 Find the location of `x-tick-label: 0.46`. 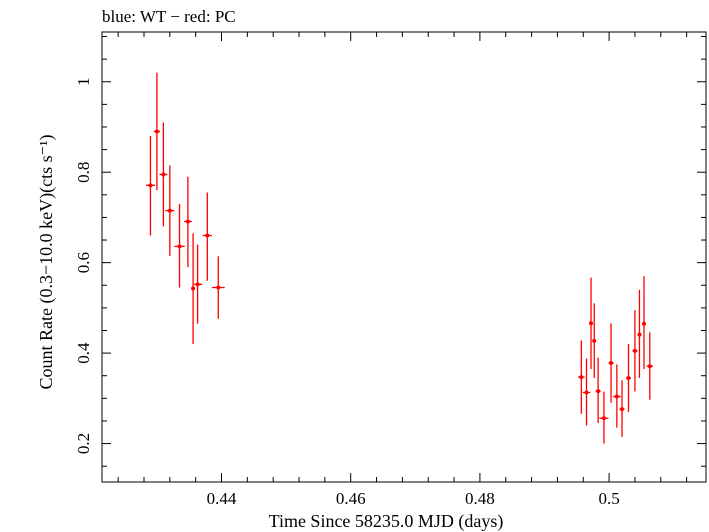

x-tick-label: 0.46 is located at coordinates (351, 498).